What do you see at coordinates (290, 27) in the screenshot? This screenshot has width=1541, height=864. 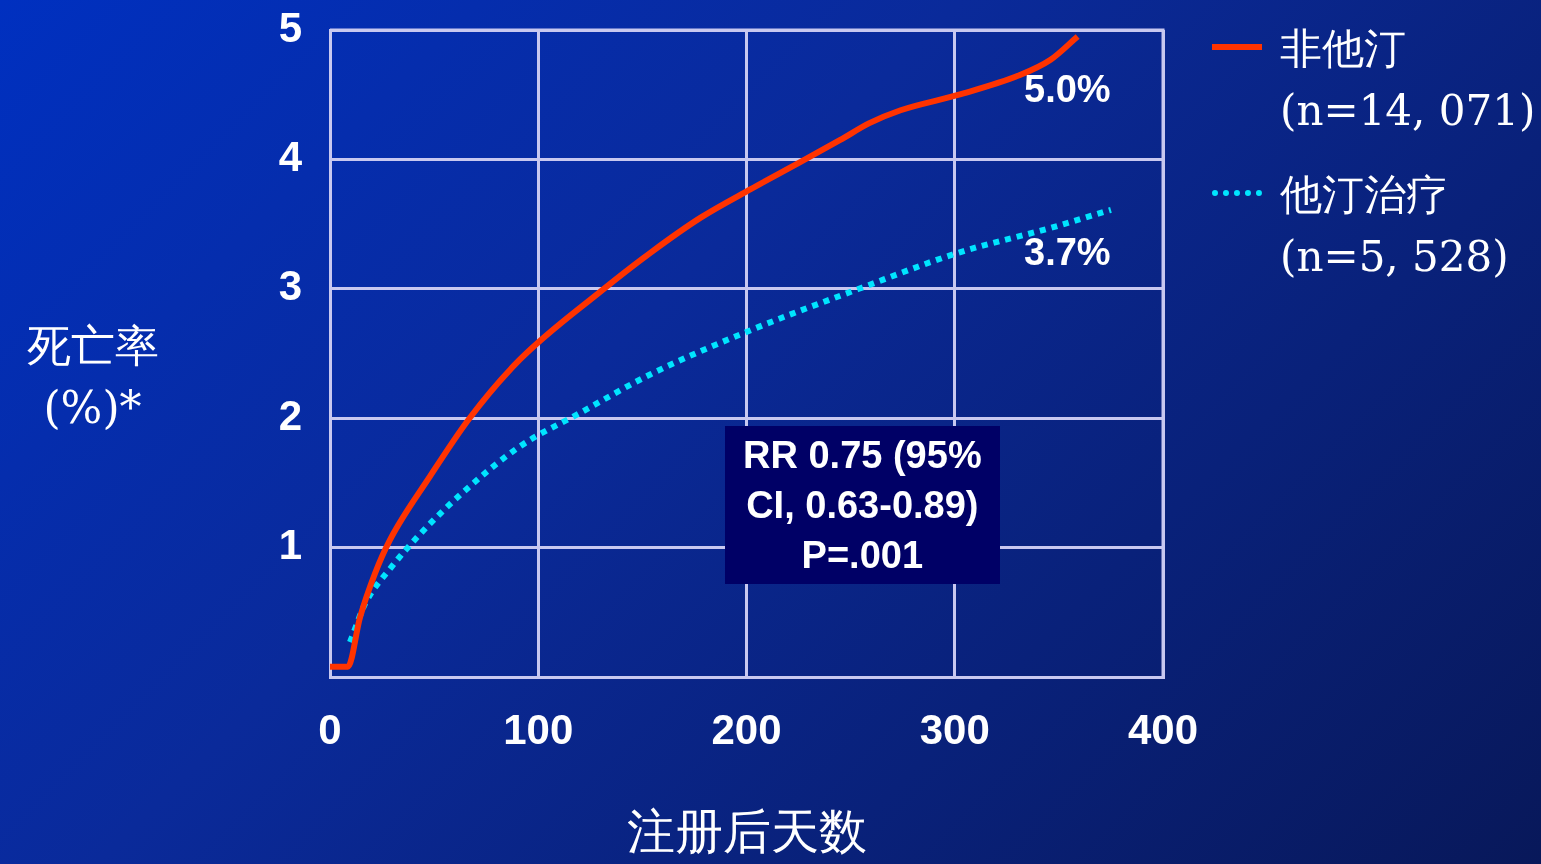 I see `y-tick-label: 5` at bounding box center [290, 27].